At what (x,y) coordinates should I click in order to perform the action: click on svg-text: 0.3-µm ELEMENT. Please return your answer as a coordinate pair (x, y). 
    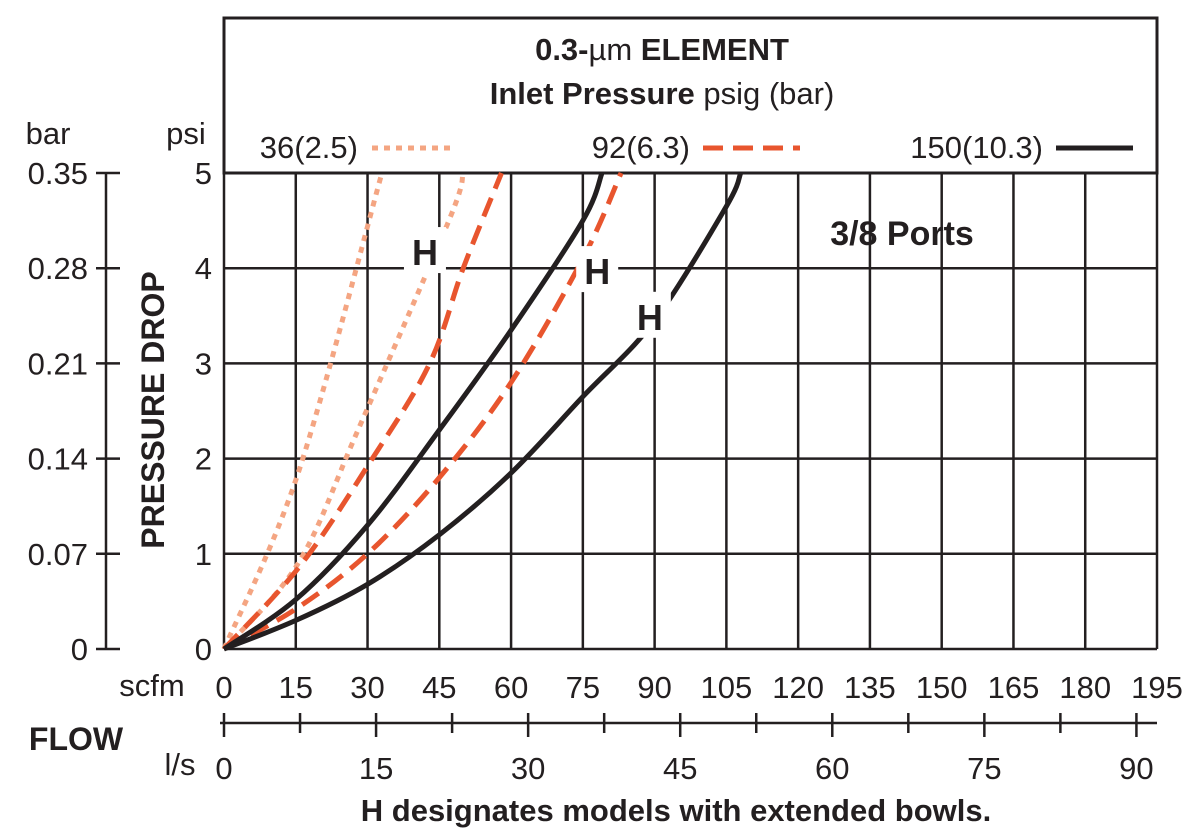
    Looking at the image, I should click on (662, 49).